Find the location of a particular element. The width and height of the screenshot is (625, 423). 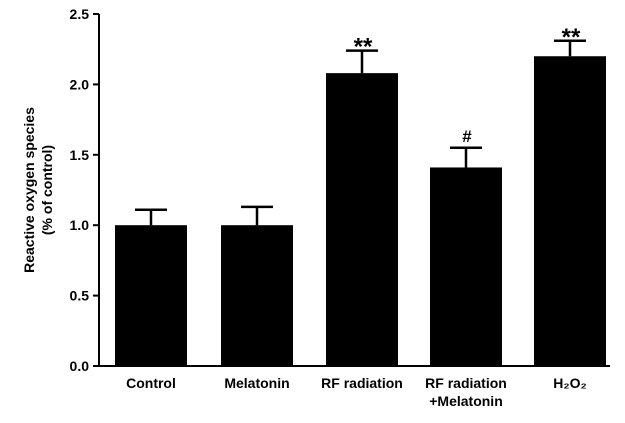

y-tick-label: 1.0 is located at coordinates (80, 225).